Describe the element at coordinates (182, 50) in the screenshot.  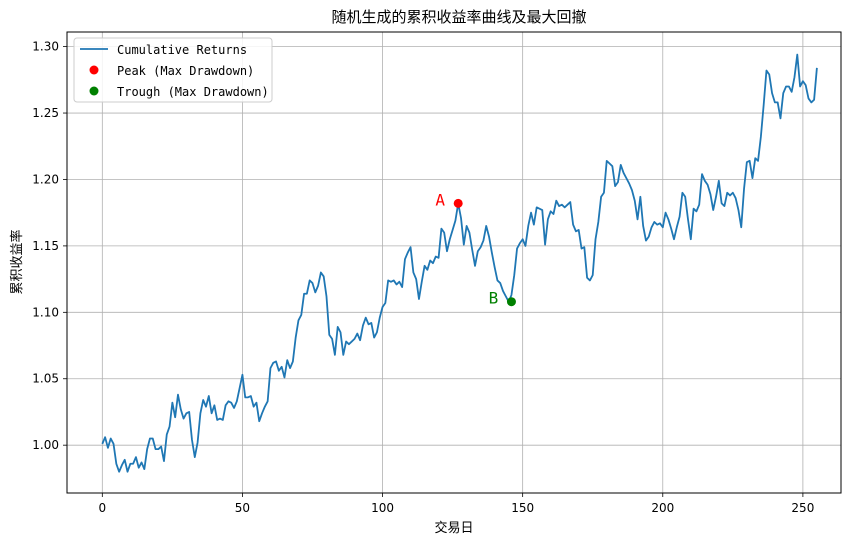
I see `legend-label-cumulative: Cumulative Returns` at that location.